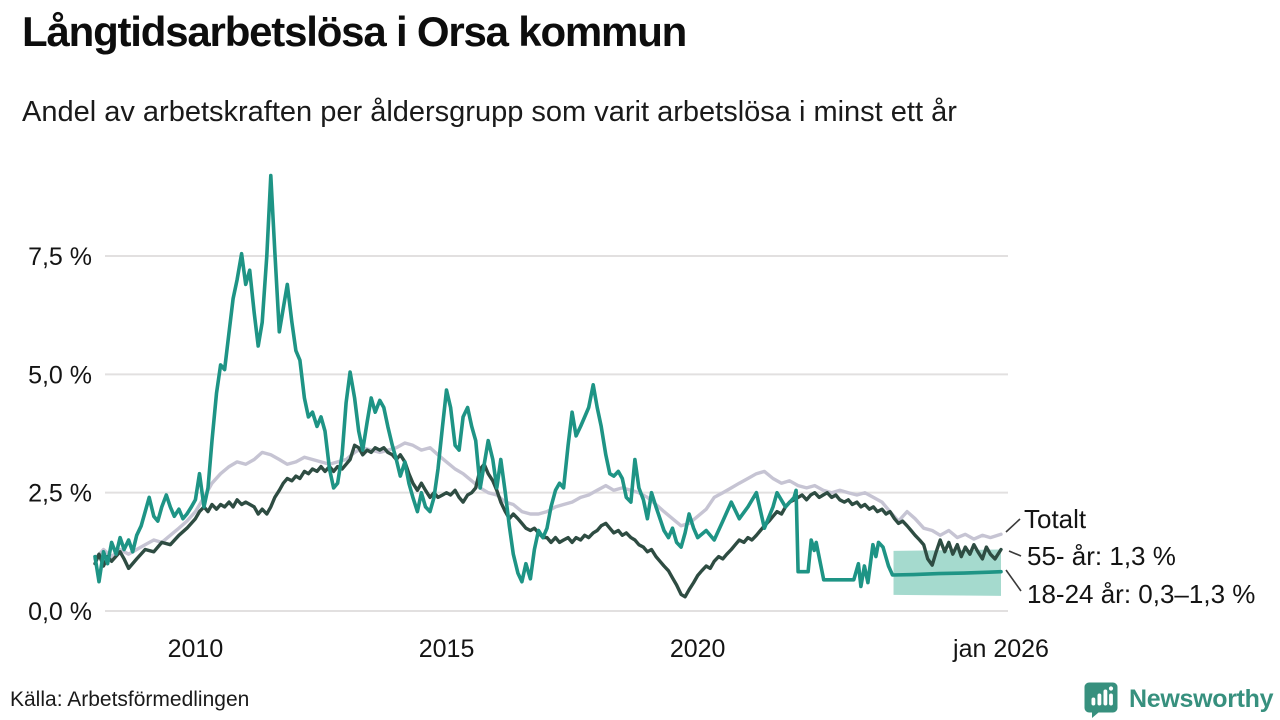 The width and height of the screenshot is (1280, 720). Describe the element at coordinates (1201, 698) in the screenshot. I see `newsworthy-wordmark: Newsworthy` at that location.